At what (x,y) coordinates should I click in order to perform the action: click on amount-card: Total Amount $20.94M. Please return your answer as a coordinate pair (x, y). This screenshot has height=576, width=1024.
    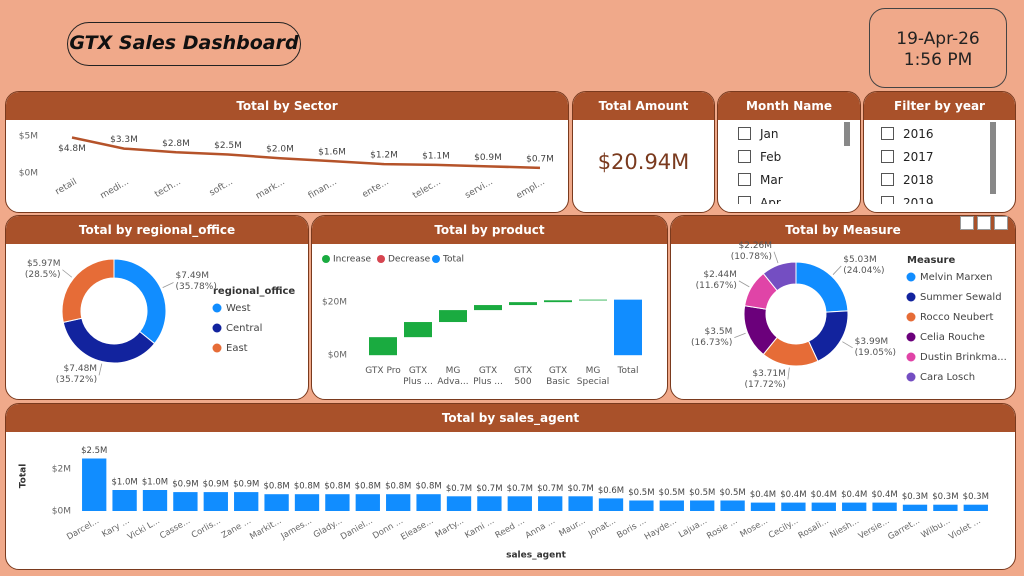
    Looking at the image, I should click on (643, 152).